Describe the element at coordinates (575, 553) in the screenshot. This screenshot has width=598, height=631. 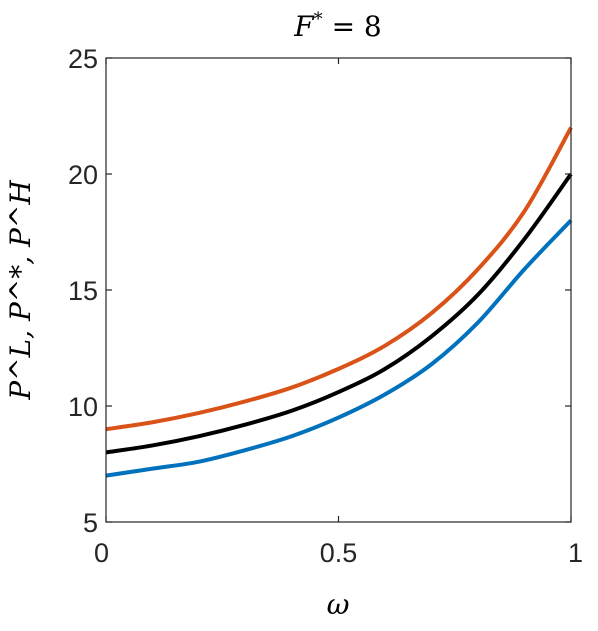
I see `x-tick-label: 1` at that location.